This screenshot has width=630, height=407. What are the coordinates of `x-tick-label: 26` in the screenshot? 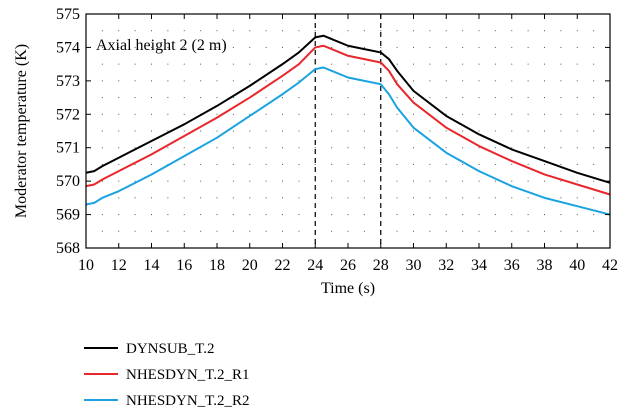 It's located at (348, 265).